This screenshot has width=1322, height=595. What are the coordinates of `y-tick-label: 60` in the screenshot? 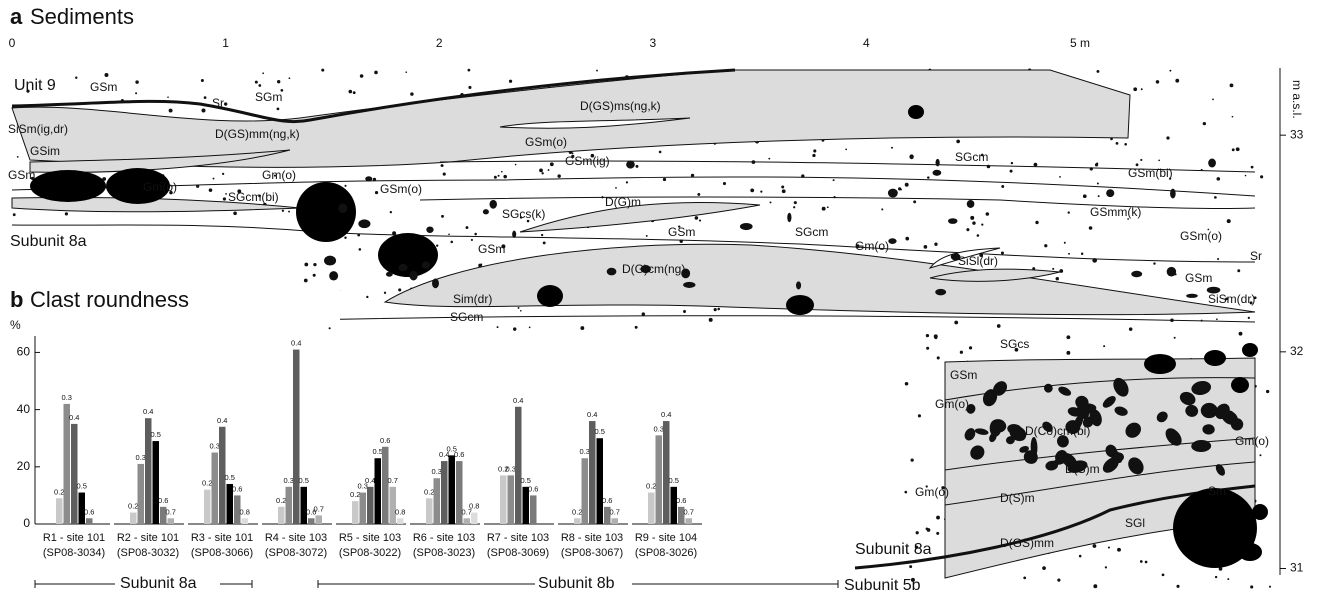 It's located at (24, 352).